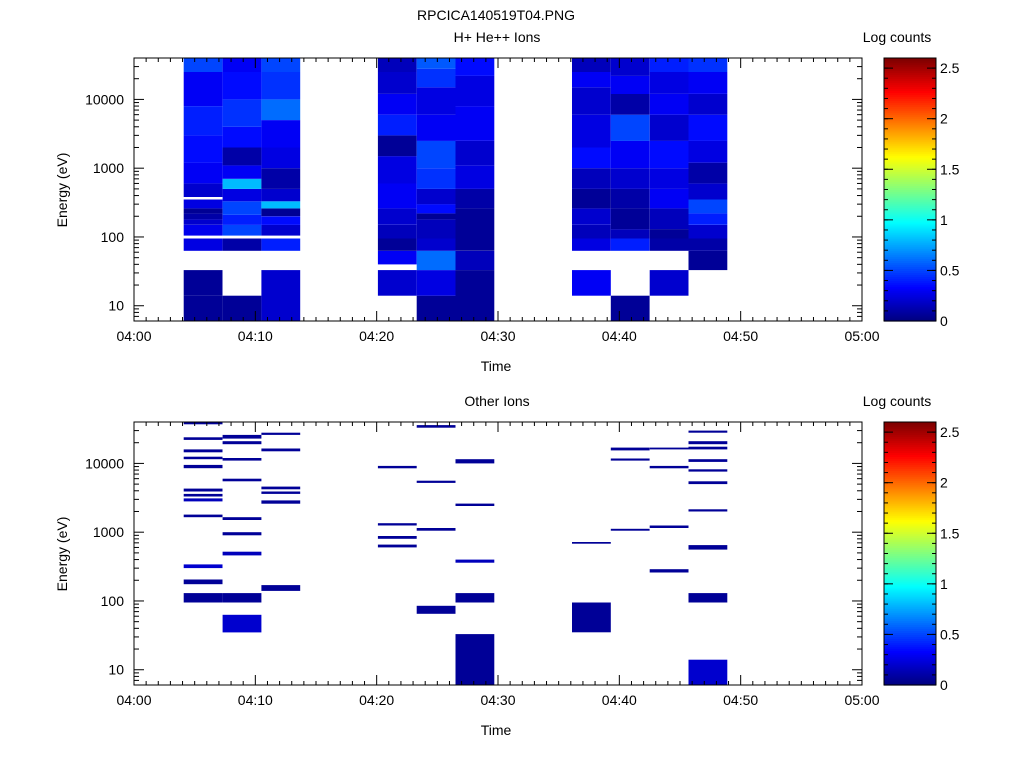 This screenshot has height=768, width=1024. Describe the element at coordinates (944, 119) in the screenshot. I see `colorbar-tick-label: 2` at that location.